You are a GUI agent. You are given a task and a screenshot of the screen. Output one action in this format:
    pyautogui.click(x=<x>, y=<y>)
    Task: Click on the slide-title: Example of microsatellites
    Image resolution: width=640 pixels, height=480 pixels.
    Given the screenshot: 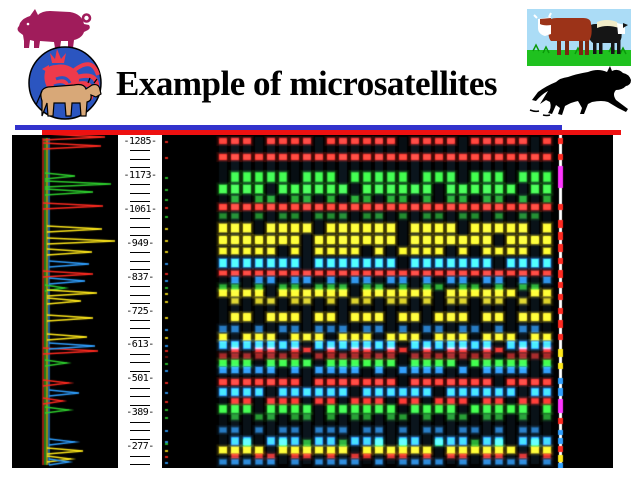 What is the action you would take?
    pyautogui.click(x=307, y=83)
    